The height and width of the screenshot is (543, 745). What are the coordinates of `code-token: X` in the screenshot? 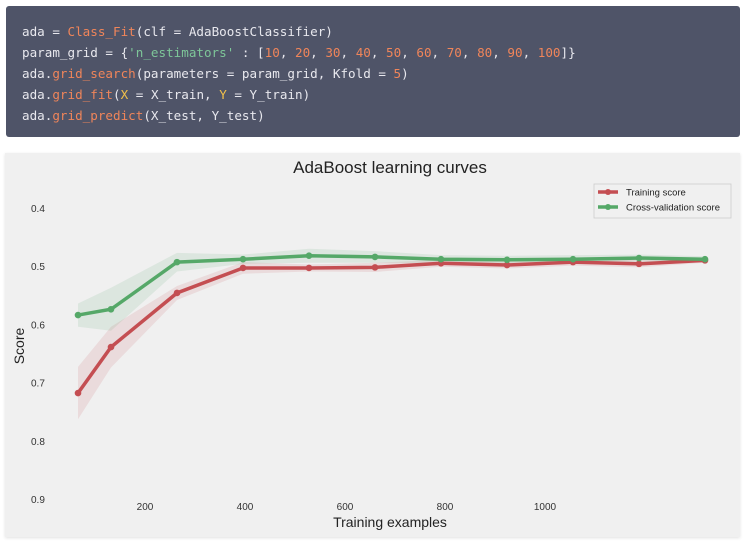 It's located at (124, 94).